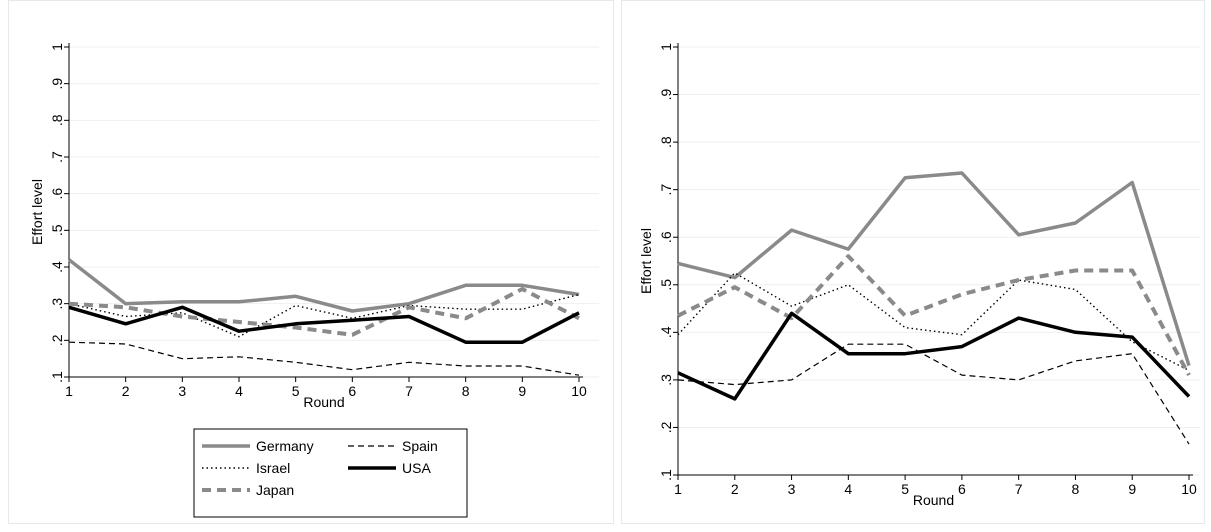  I want to click on c0-x-axis-title: Round, so click(323, 402).